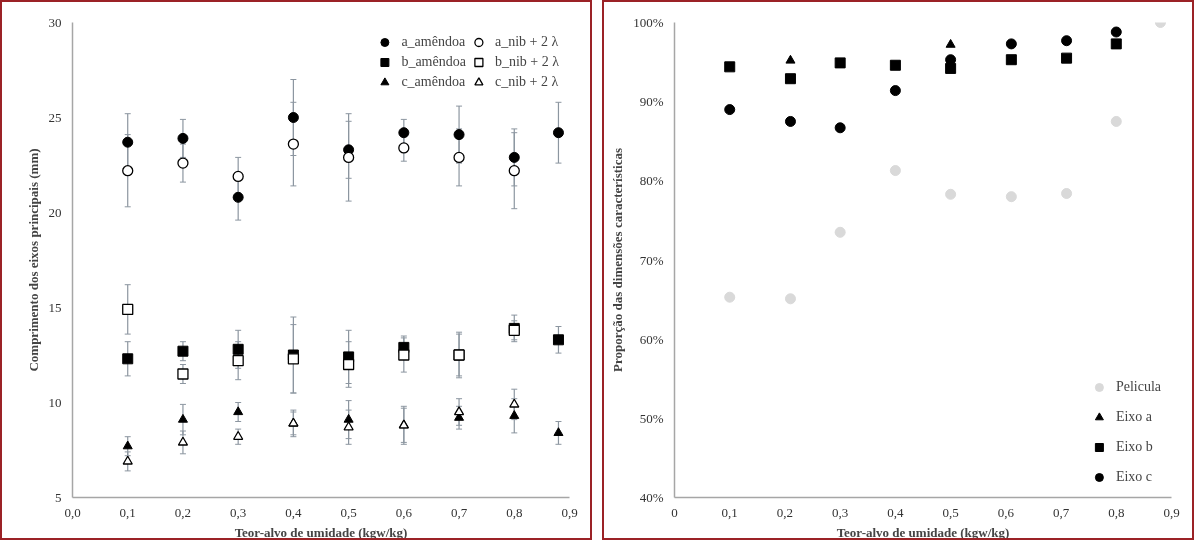  What do you see at coordinates (651, 102) in the screenshot?
I see `y-tick-label: 90%` at bounding box center [651, 102].